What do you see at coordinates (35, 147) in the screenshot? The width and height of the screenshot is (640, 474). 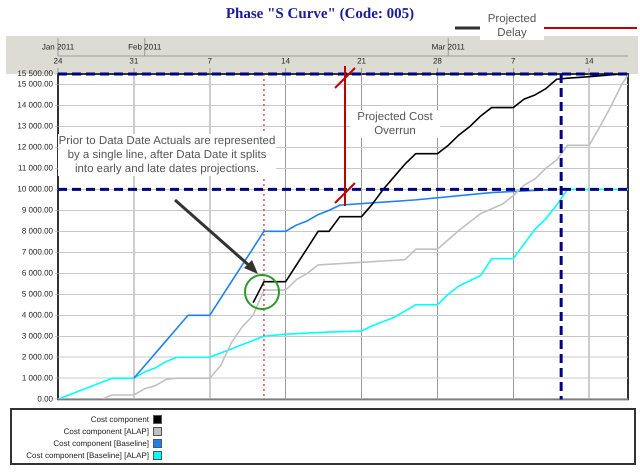 I see `y-tick-label: 12 000.00` at bounding box center [35, 147].